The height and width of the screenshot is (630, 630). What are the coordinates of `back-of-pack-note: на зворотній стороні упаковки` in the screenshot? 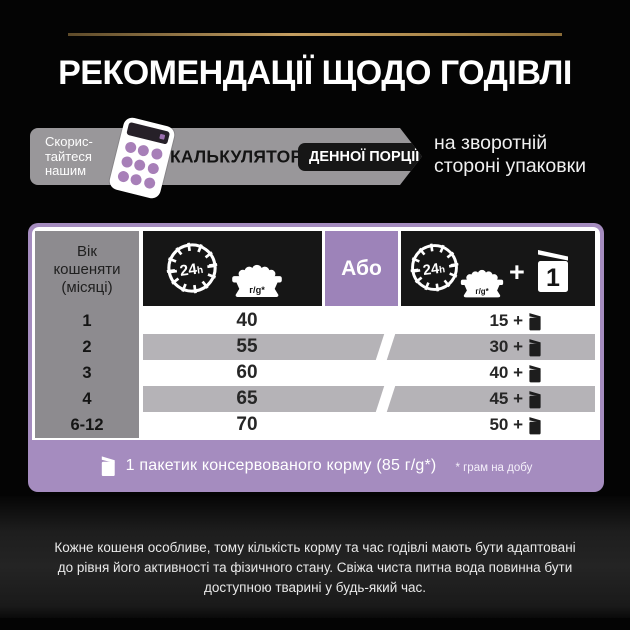 It's located at (510, 154).